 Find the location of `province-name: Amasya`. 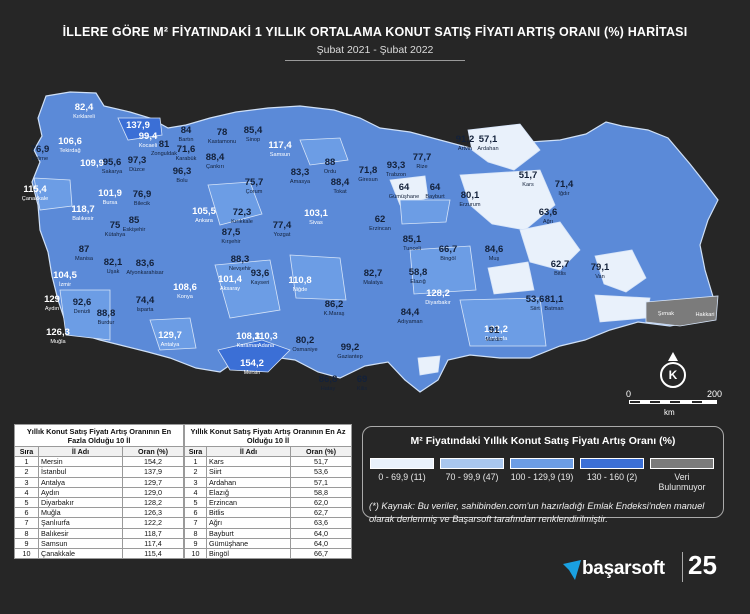

province-name: Amasya is located at coordinates (300, 182).